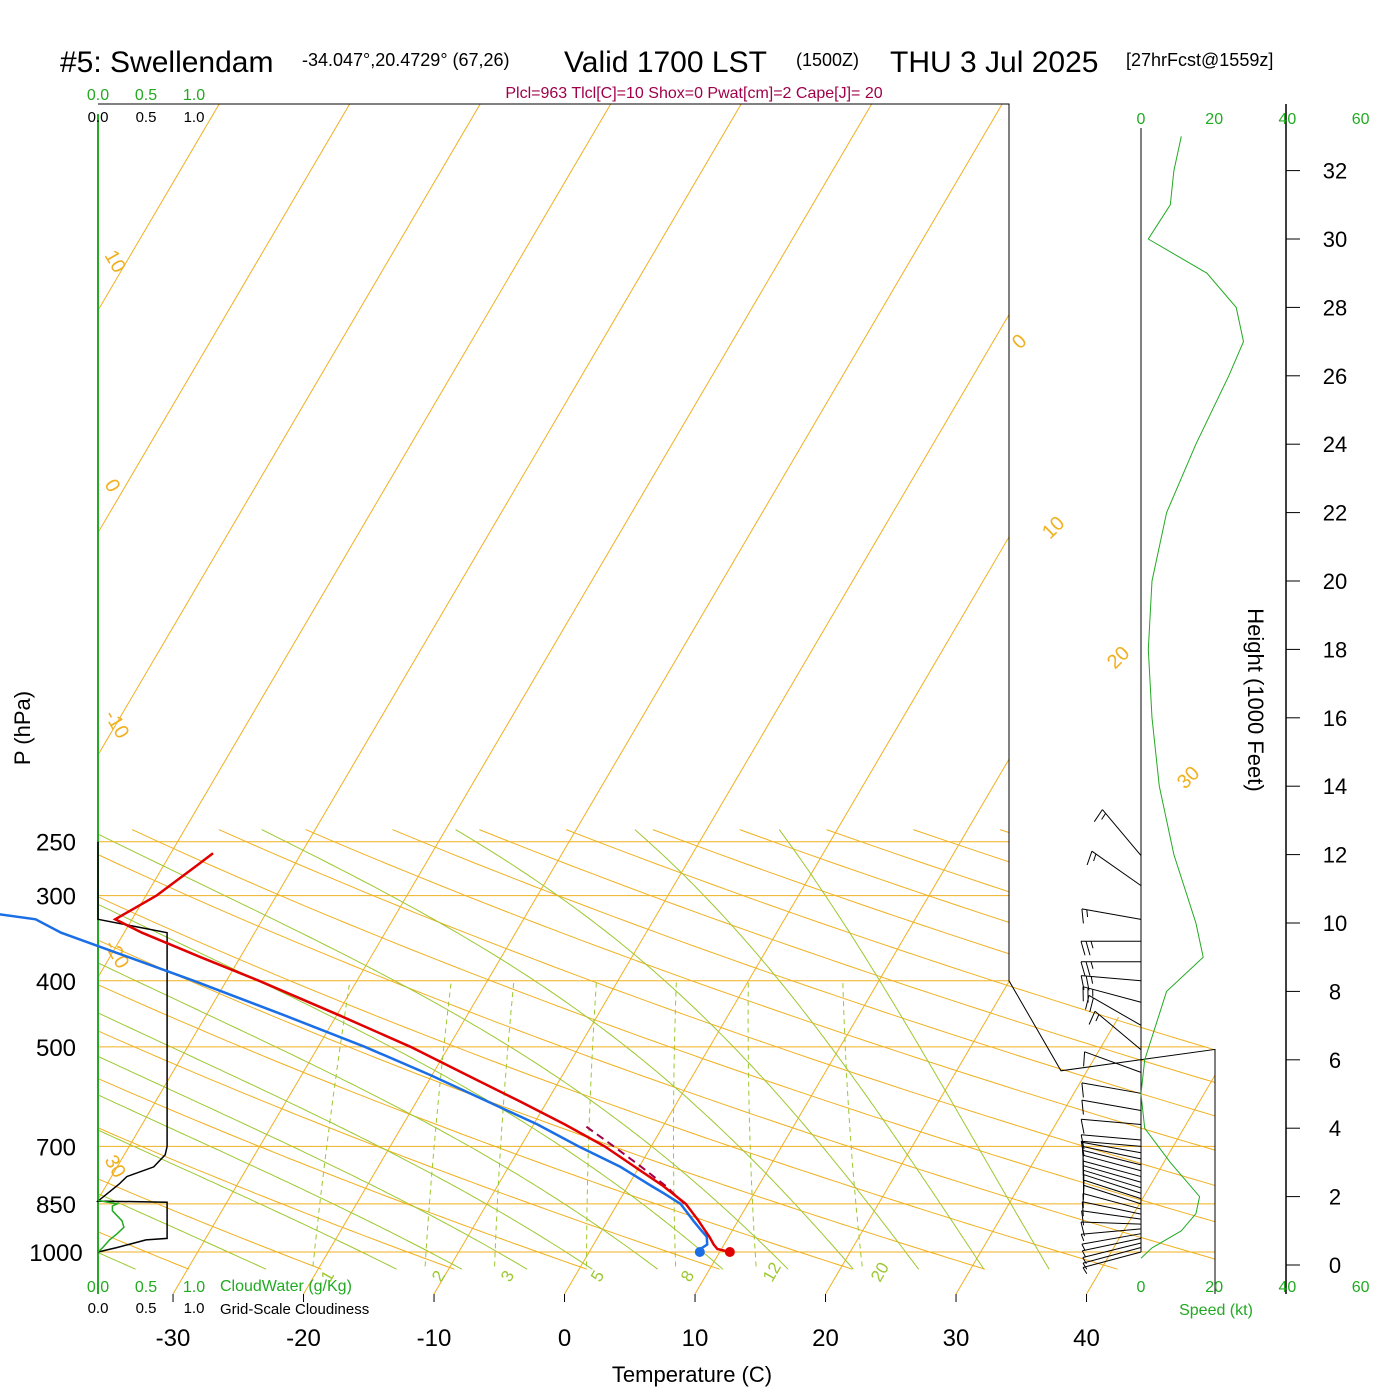  I want to click on height-tick-label: 30, so click(1335, 239).